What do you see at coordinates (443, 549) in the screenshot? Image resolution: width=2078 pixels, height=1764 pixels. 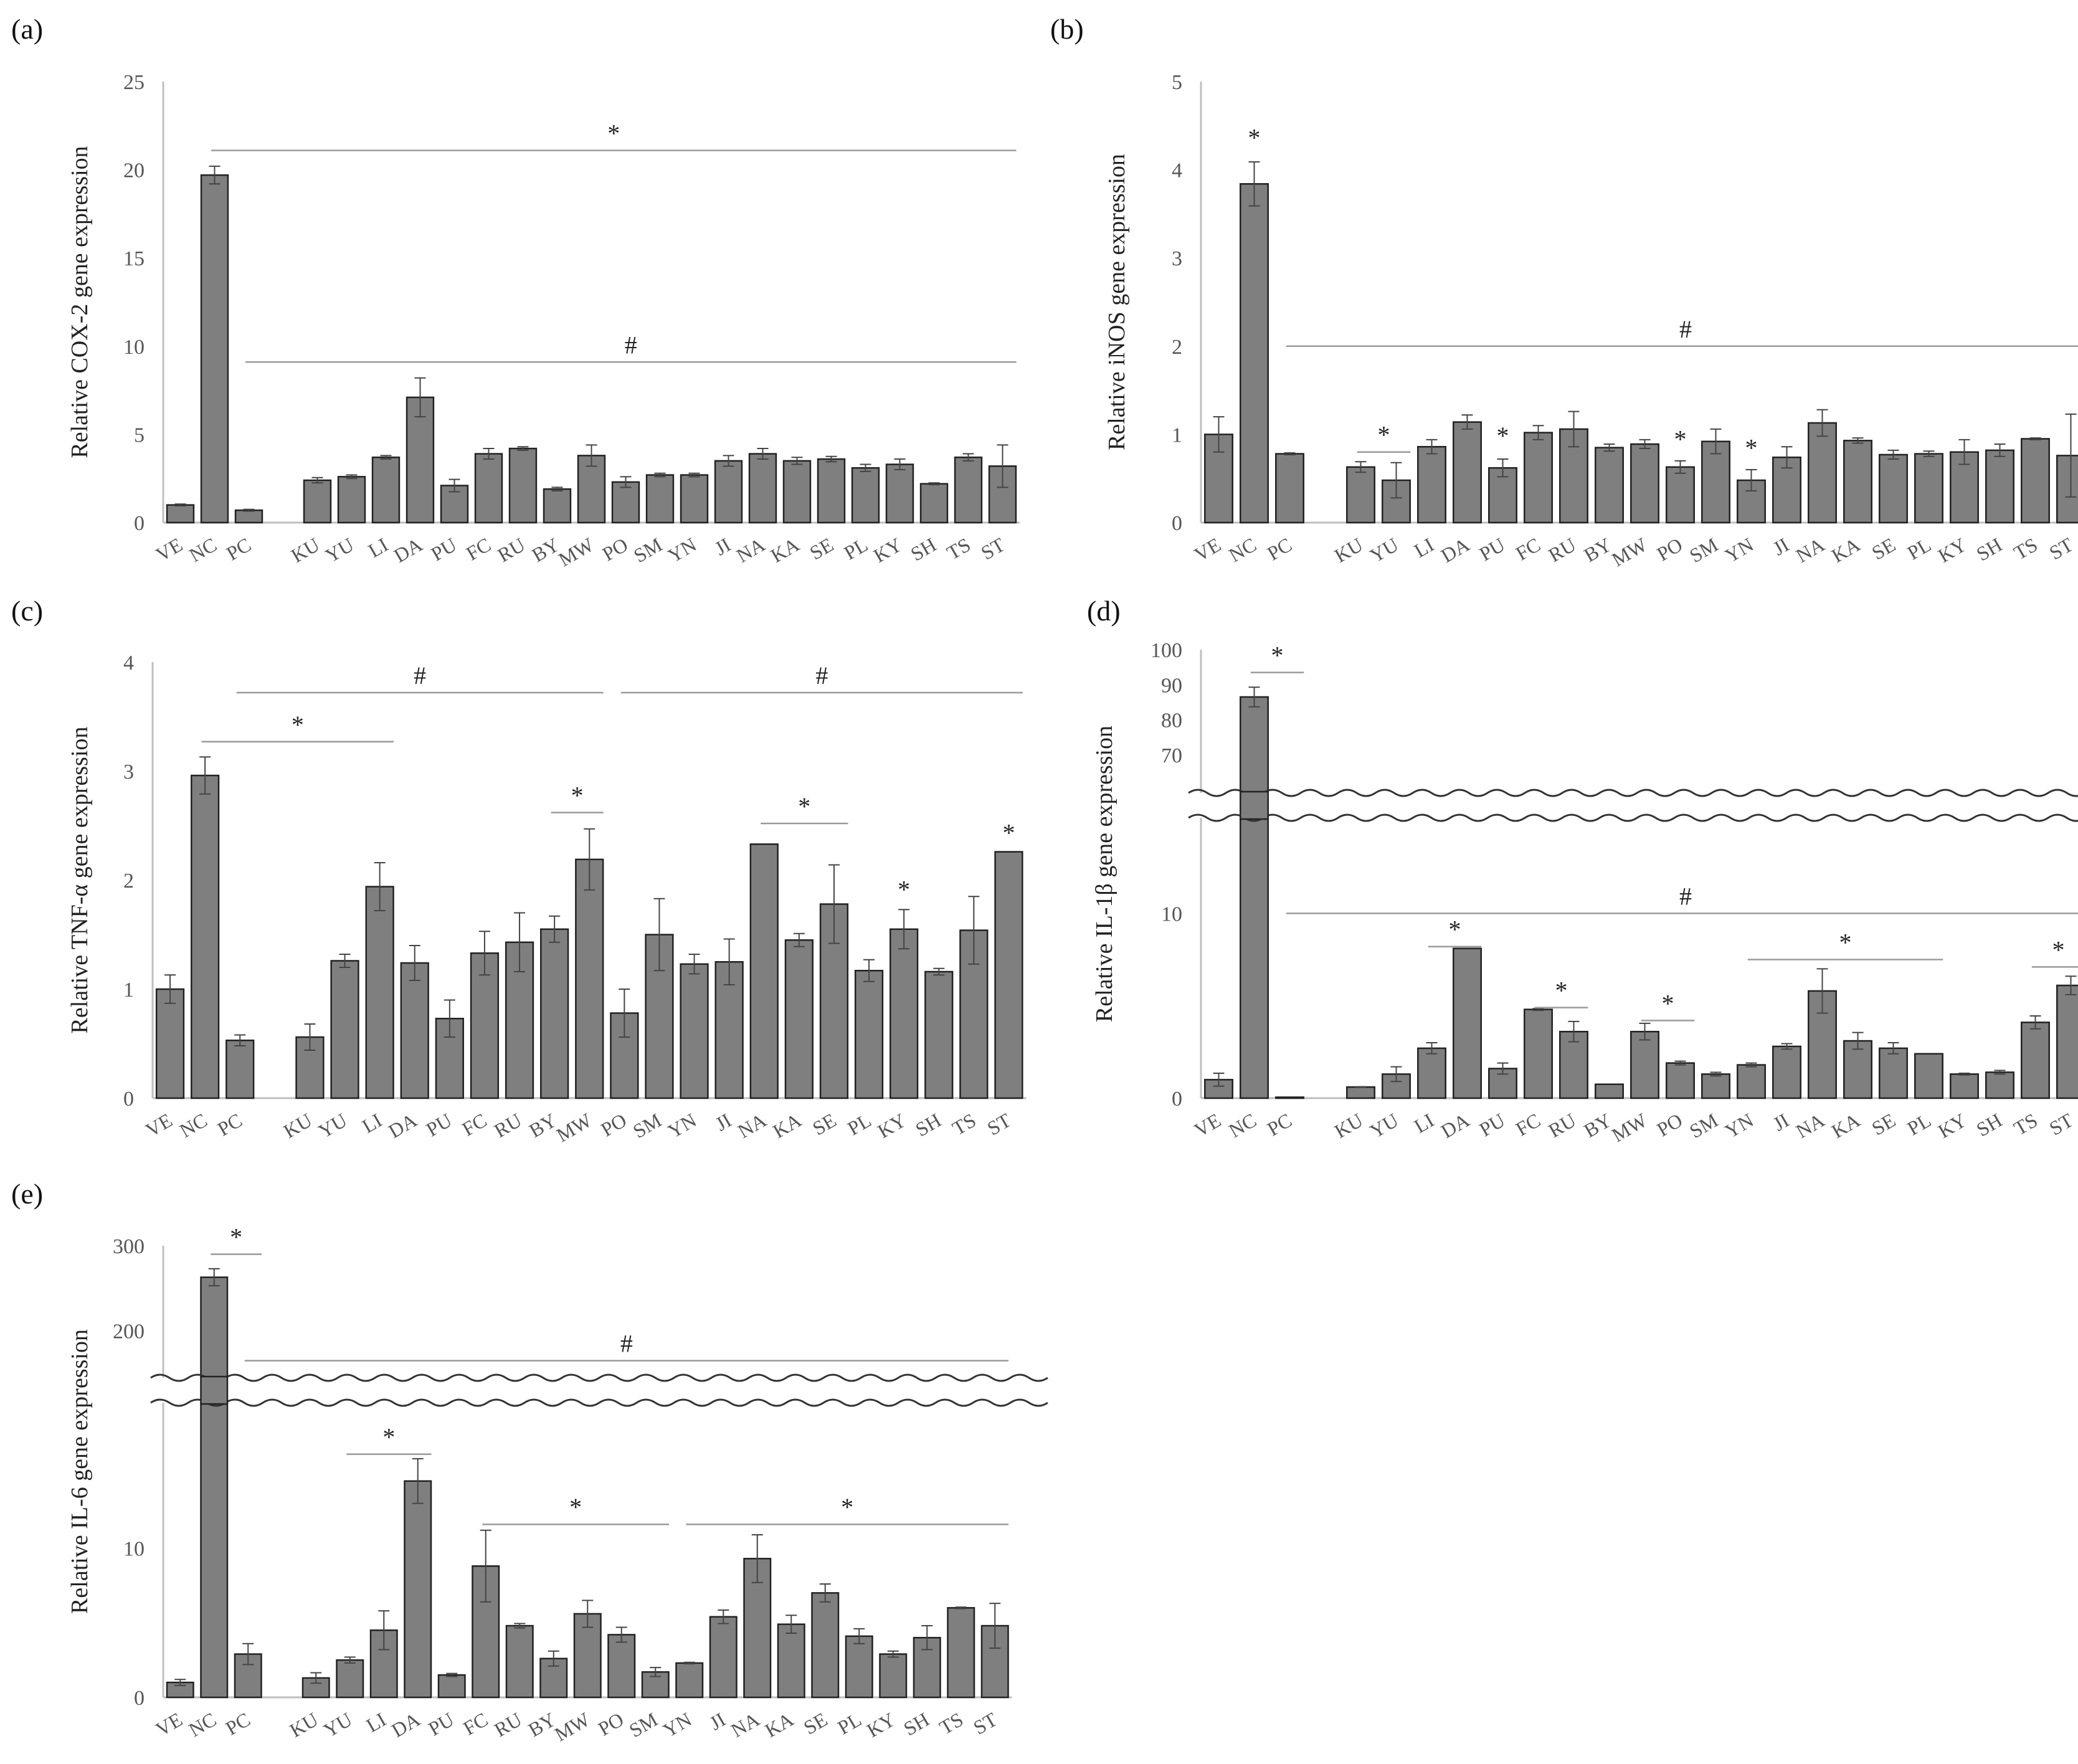 I see `category-label: PU` at bounding box center [443, 549].